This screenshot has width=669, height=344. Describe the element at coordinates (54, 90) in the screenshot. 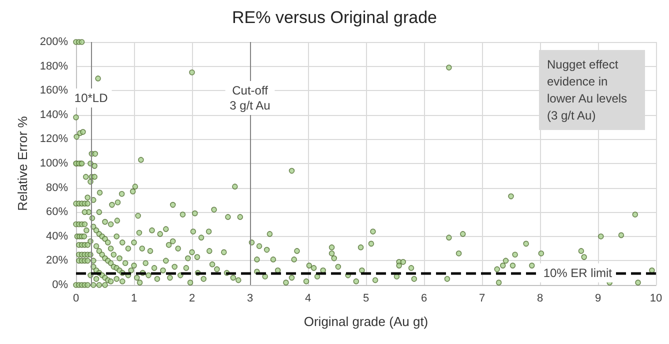

I see `y-tick-label: 160%` at that location.